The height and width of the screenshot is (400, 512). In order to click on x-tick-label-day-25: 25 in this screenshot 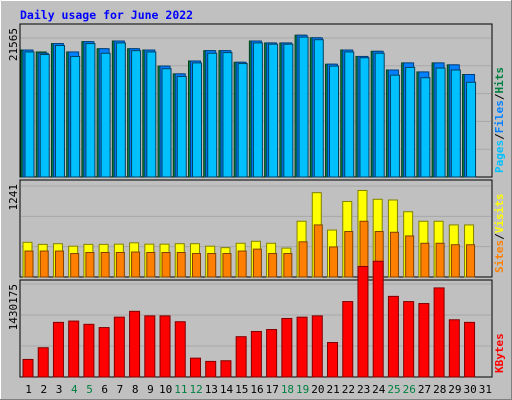, I will do `click(393, 389)`.